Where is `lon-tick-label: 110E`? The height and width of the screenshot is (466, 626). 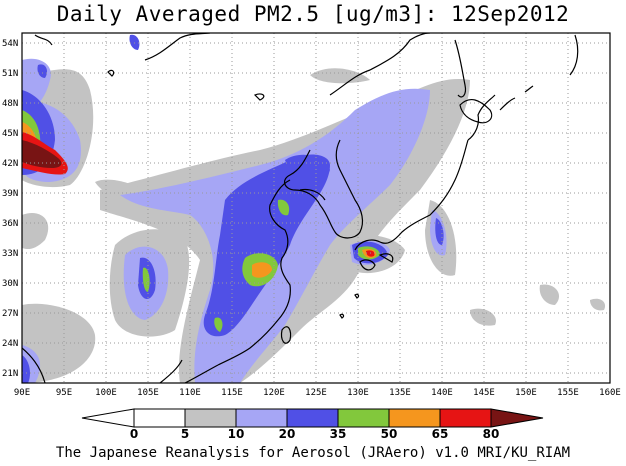 lon-tick-label: 110E is located at coordinates (190, 393).